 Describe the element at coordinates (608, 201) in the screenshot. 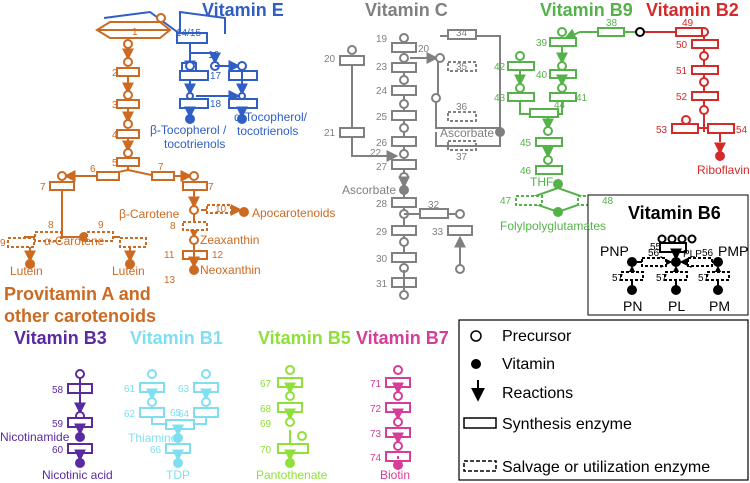

I see `enzyme-number: 48` at that location.